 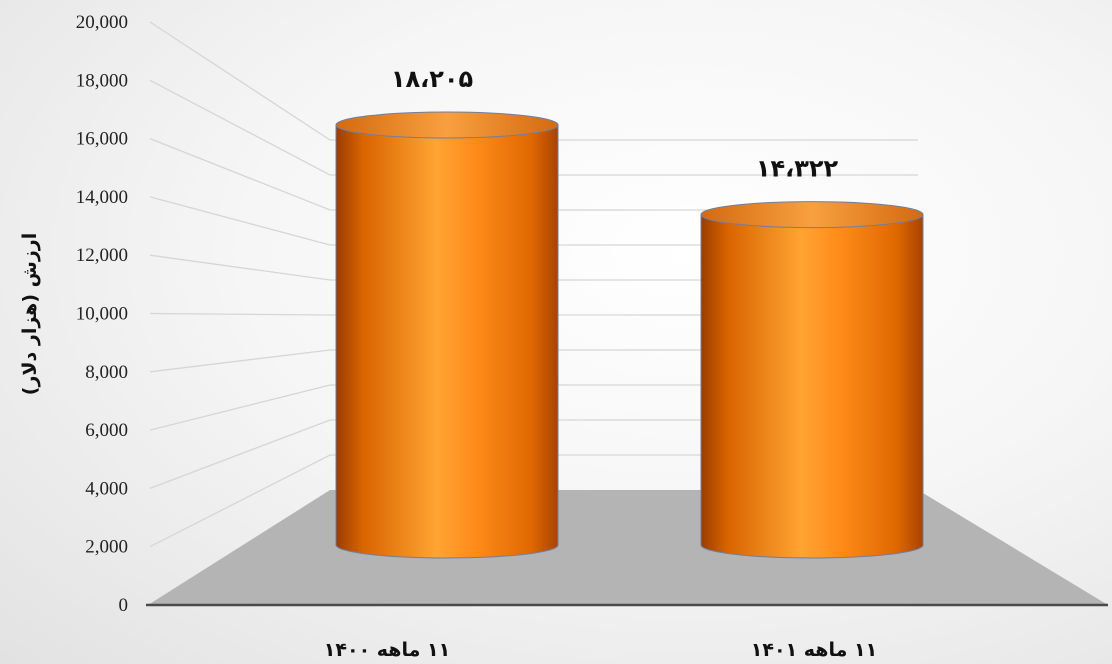 I want to click on y-tick-label: 6,000, so click(x=106, y=430).